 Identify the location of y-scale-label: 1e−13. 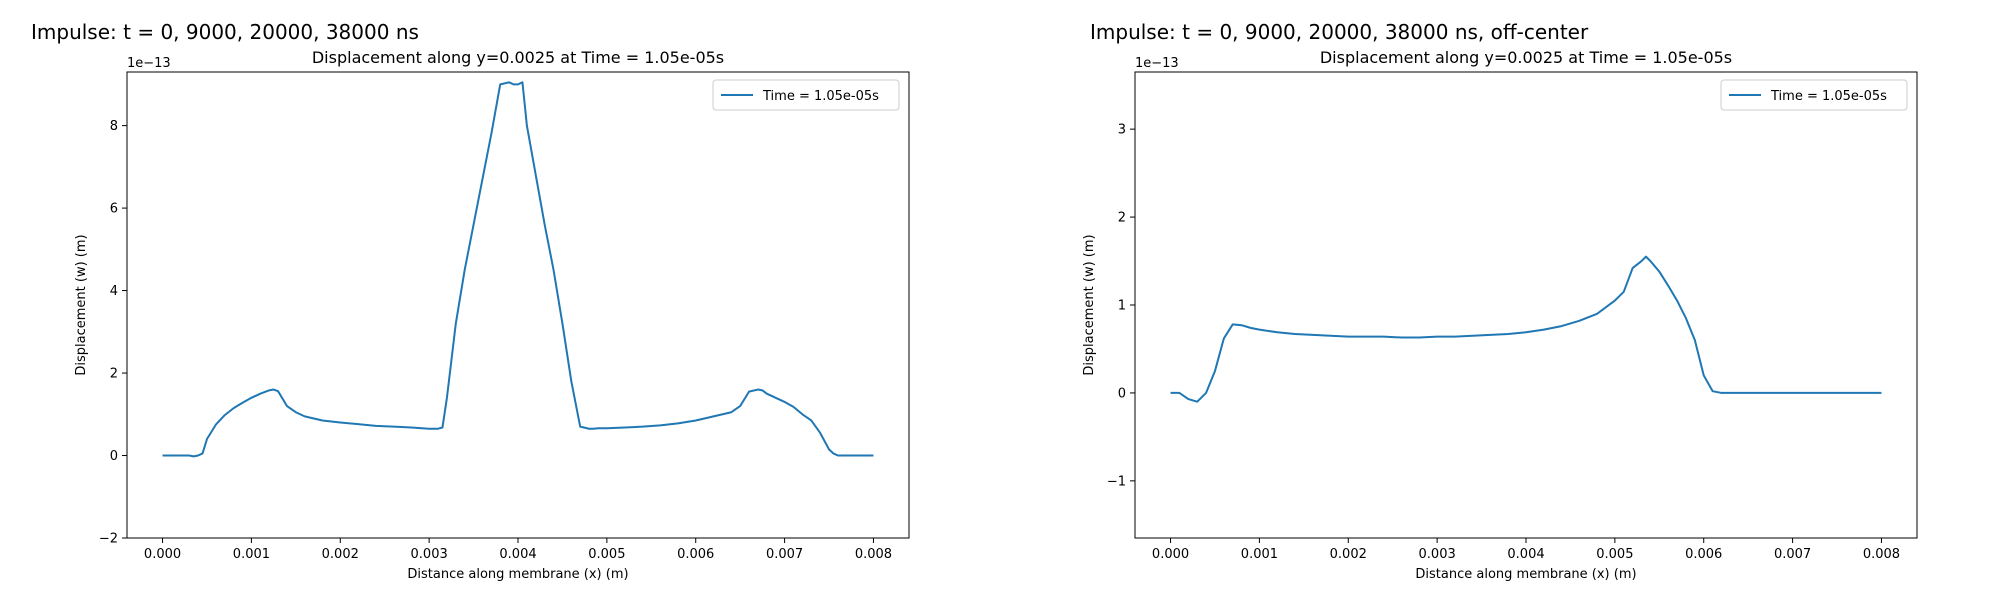
(1157, 63).